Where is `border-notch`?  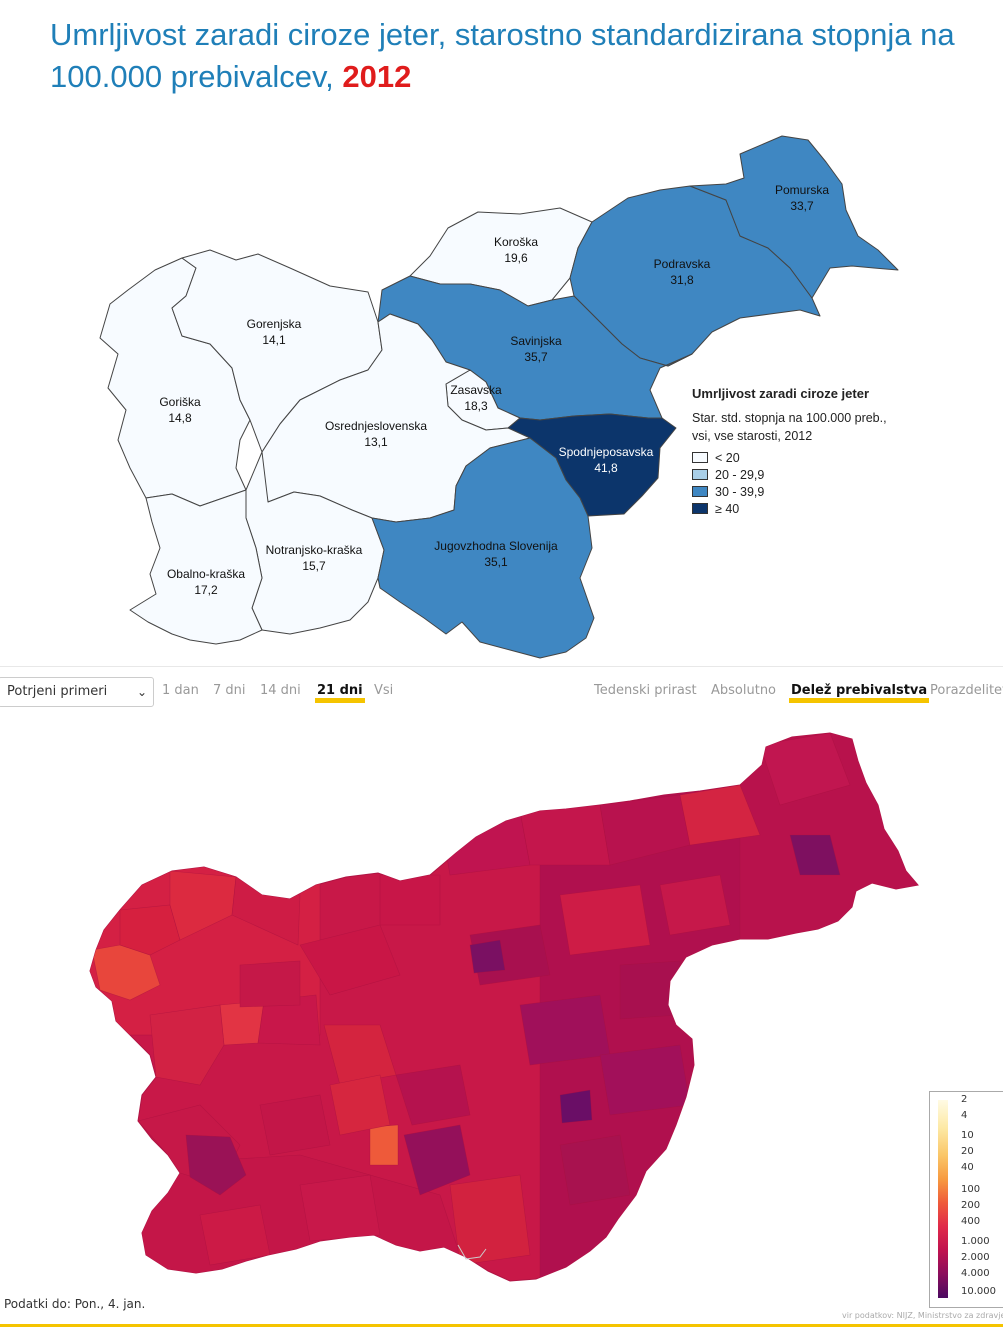 border-notch is located at coordinates (472, 1252).